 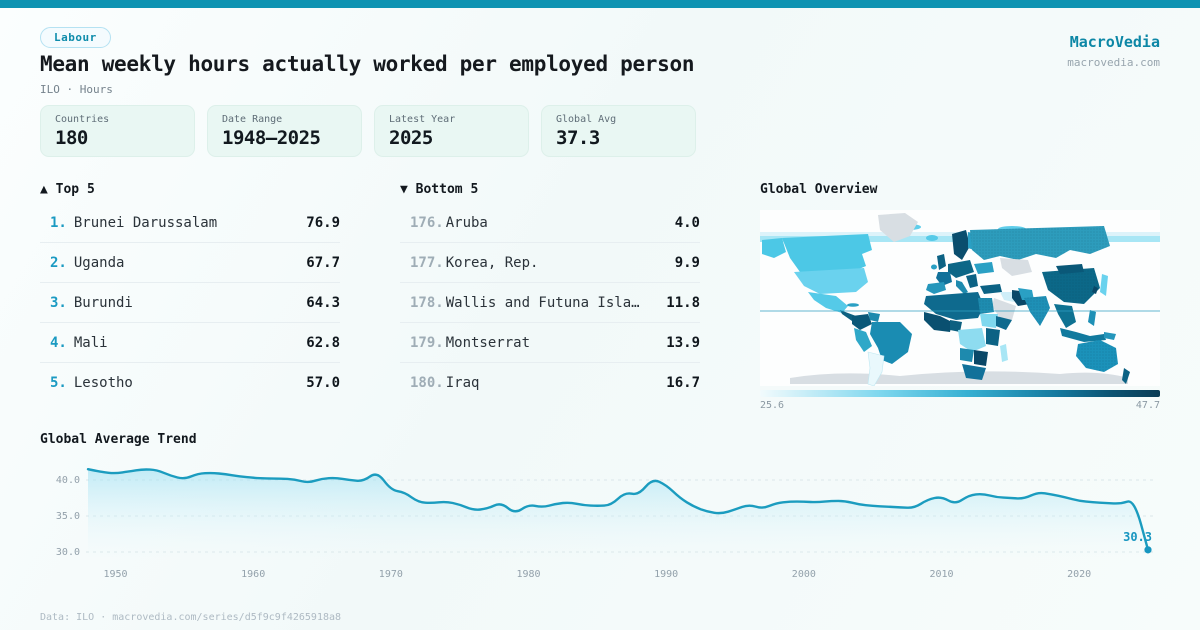 I want to click on svg-text: 35.0, so click(x=68, y=516).